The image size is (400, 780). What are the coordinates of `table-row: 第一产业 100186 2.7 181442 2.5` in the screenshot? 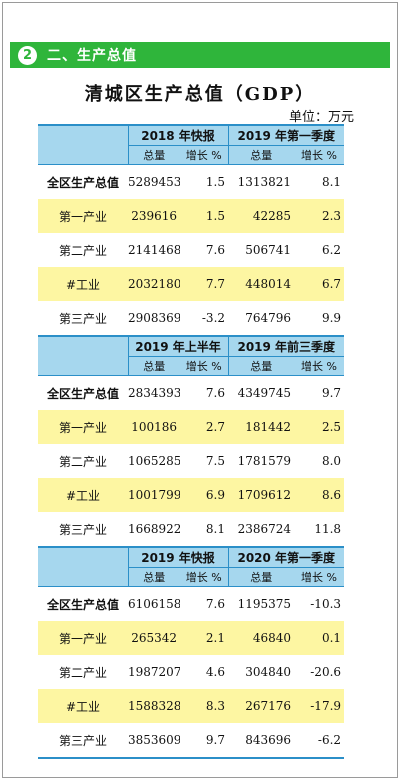 It's located at (191, 427).